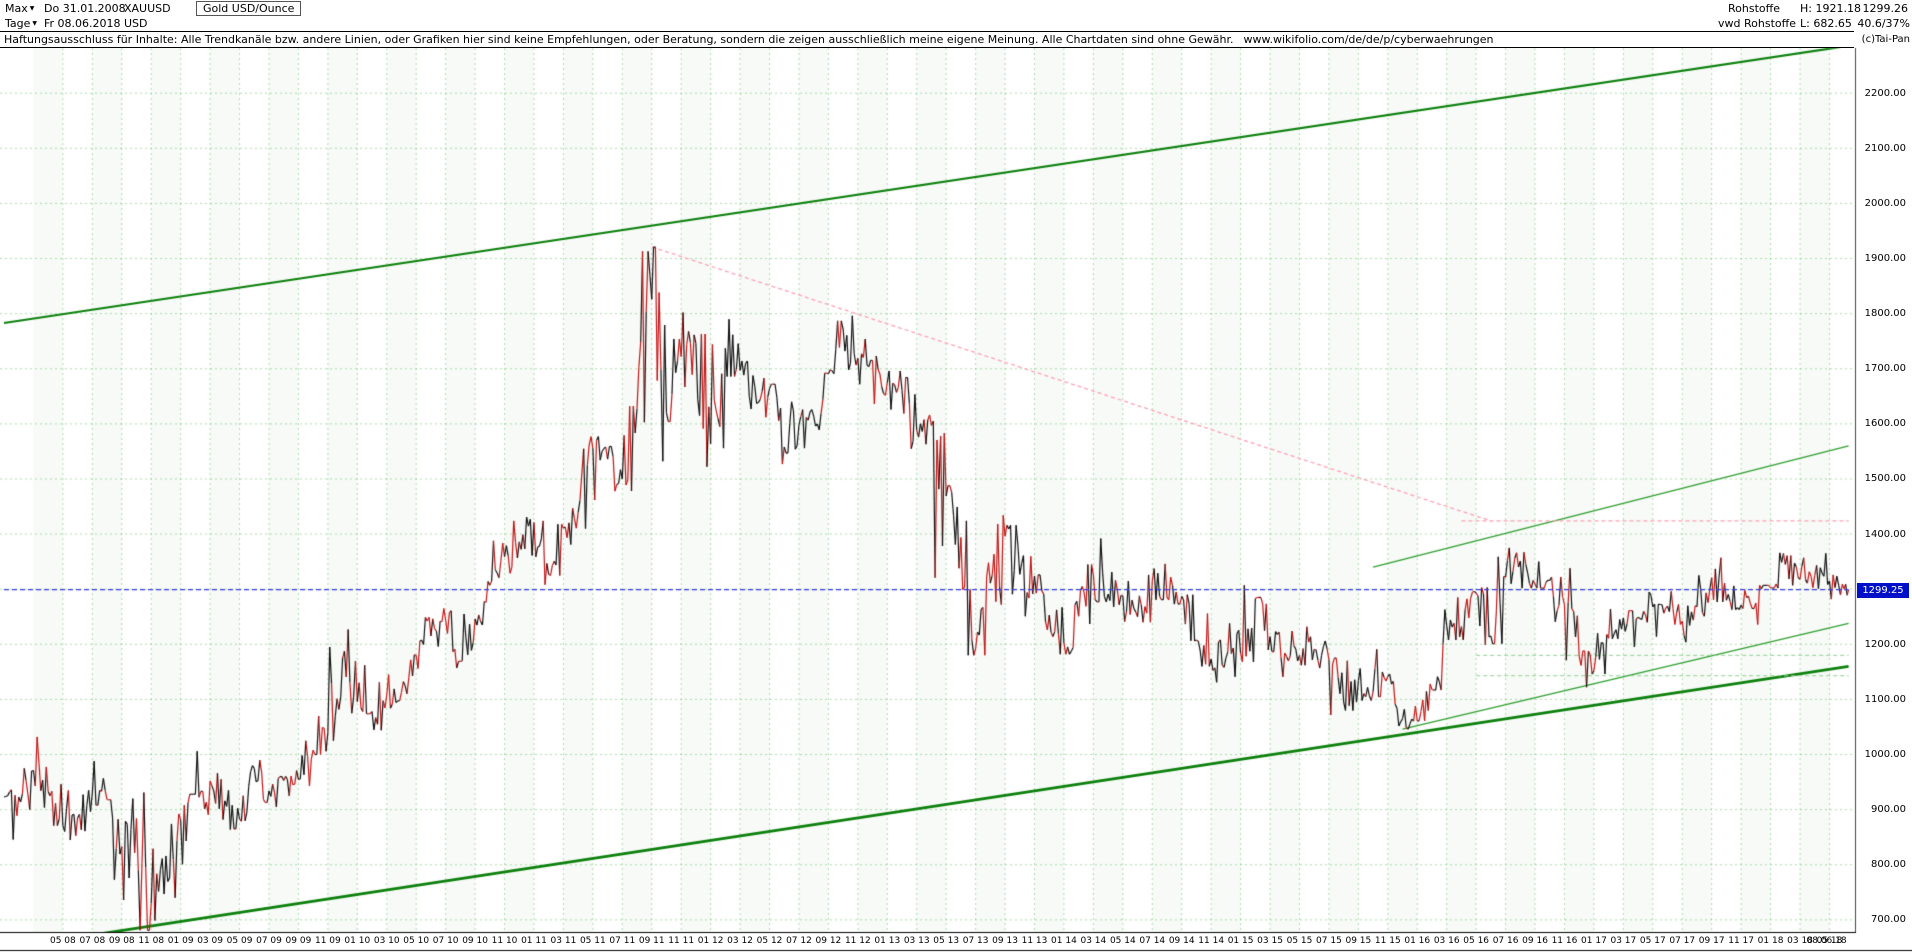 Image resolution: width=1912 pixels, height=952 pixels. Describe the element at coordinates (1826, 23) in the screenshot. I see `all-time-low-label: L: 682.65` at that location.